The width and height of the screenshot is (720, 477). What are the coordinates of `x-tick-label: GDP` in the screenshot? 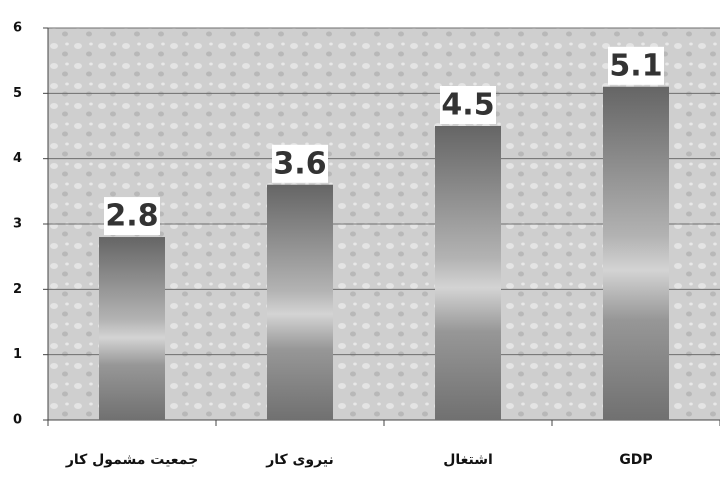 It's located at (635, 460).